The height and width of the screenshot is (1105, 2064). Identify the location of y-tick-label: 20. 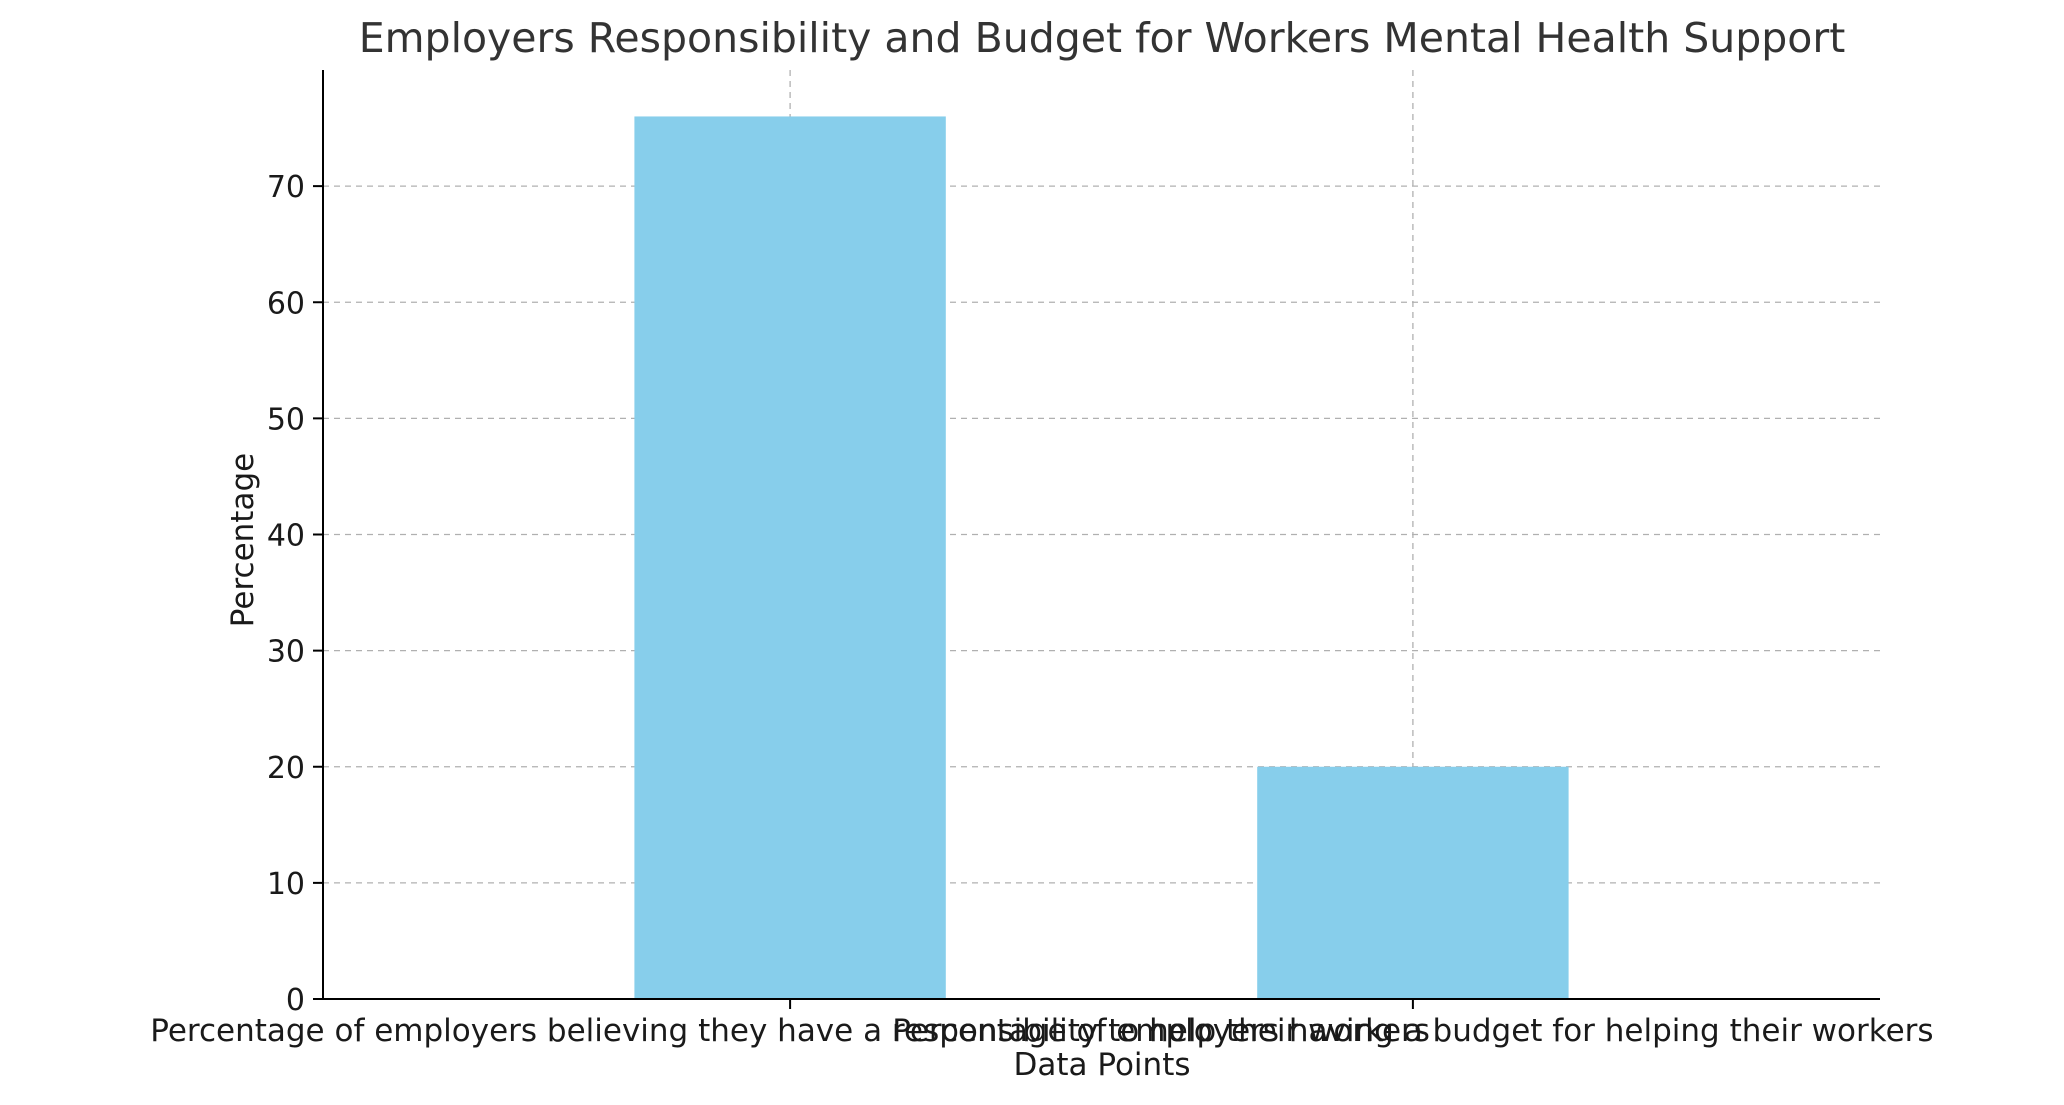
(286, 768).